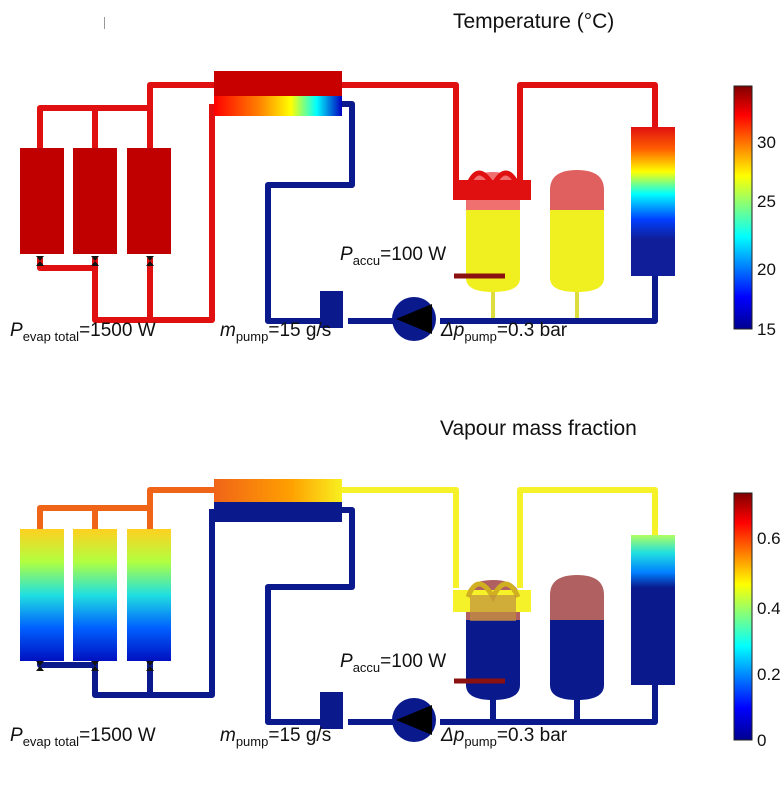 The height and width of the screenshot is (789, 782). Describe the element at coordinates (766, 201) in the screenshot. I see `colorbar-tick: 25` at that location.